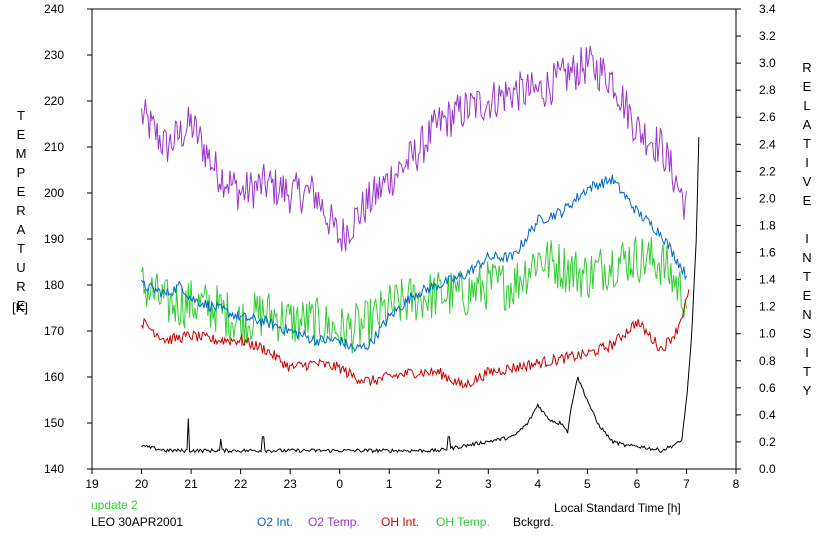  What do you see at coordinates (54, 285) in the screenshot?
I see `y-left-tick-label: 180` at bounding box center [54, 285].